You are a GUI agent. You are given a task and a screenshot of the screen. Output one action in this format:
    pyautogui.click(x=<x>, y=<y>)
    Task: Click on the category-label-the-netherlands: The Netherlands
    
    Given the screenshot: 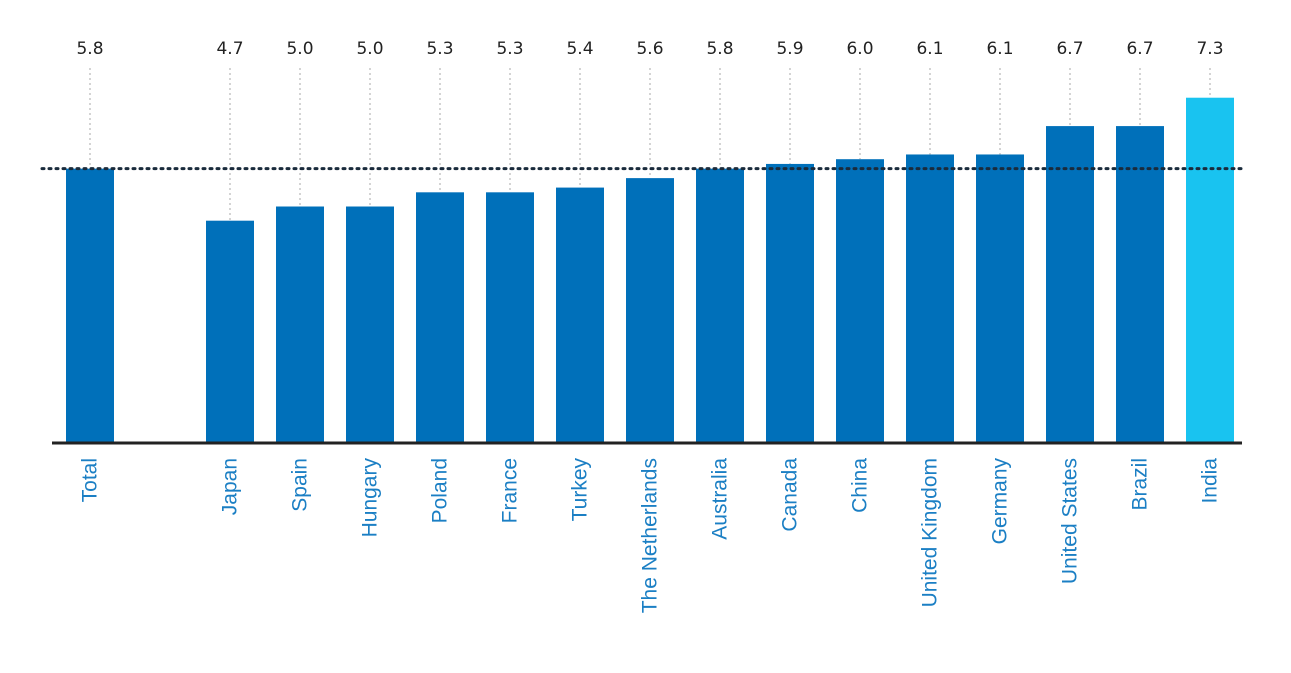 What is the action you would take?
    pyautogui.click(x=650, y=535)
    